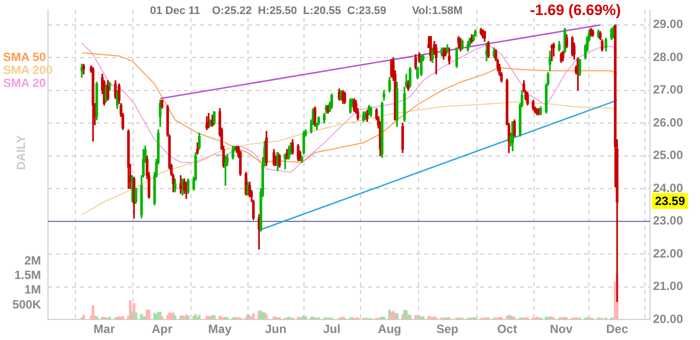 Image resolution: width=700 pixels, height=340 pixels. Describe the element at coordinates (670, 201) in the screenshot. I see `text: 23.59` at that location.